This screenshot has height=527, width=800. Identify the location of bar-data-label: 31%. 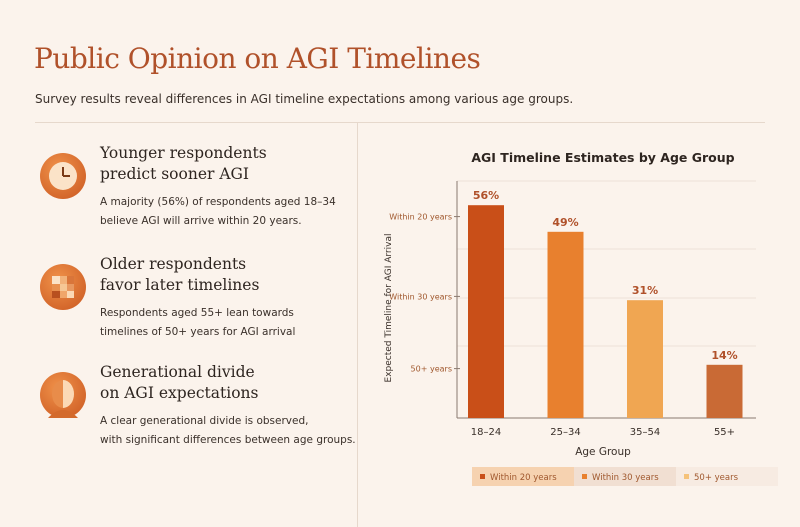
(645, 290).